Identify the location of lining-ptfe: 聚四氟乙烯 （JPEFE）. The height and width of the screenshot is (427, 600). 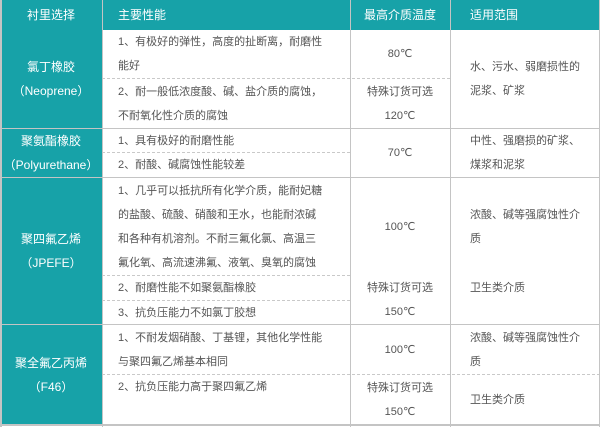
(51, 251).